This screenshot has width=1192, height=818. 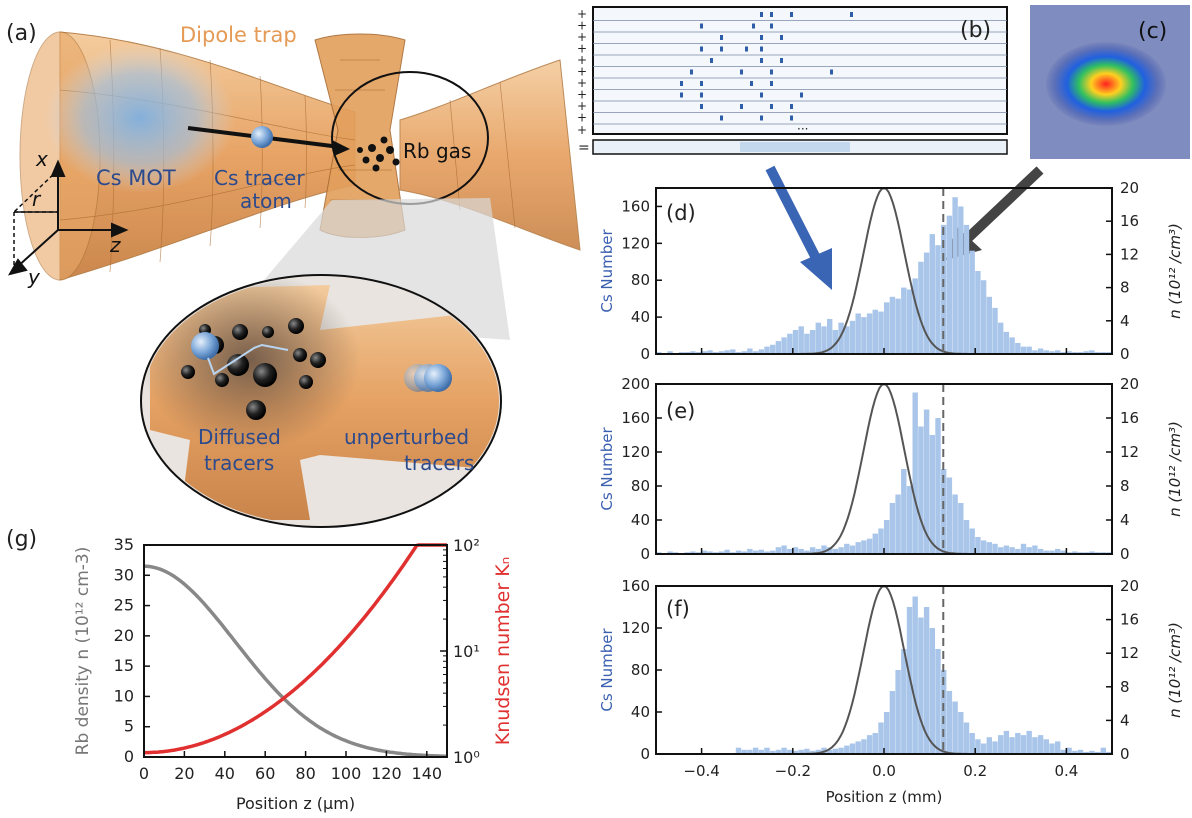 What do you see at coordinates (635, 243) in the screenshot?
I see `ytick-label-left: 120` at bounding box center [635, 243].